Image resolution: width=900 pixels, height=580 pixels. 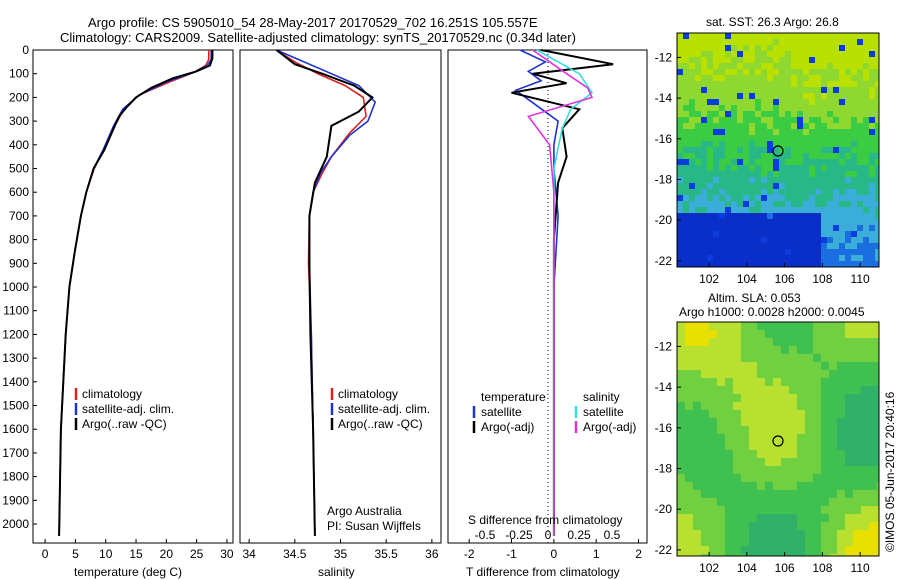 I want to click on s-diff-tick-label: -0.25, so click(x=519, y=535).